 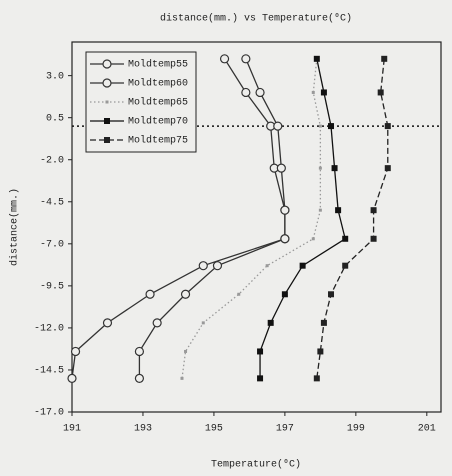 What do you see at coordinates (52, 244) in the screenshot?
I see `y-tick-label: -7.0` at bounding box center [52, 244].